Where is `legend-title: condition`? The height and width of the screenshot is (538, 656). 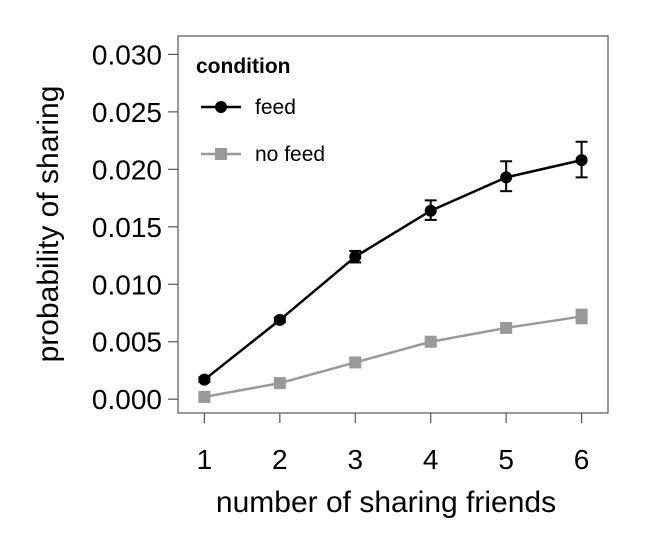
legend-title: condition is located at coordinates (243, 66).